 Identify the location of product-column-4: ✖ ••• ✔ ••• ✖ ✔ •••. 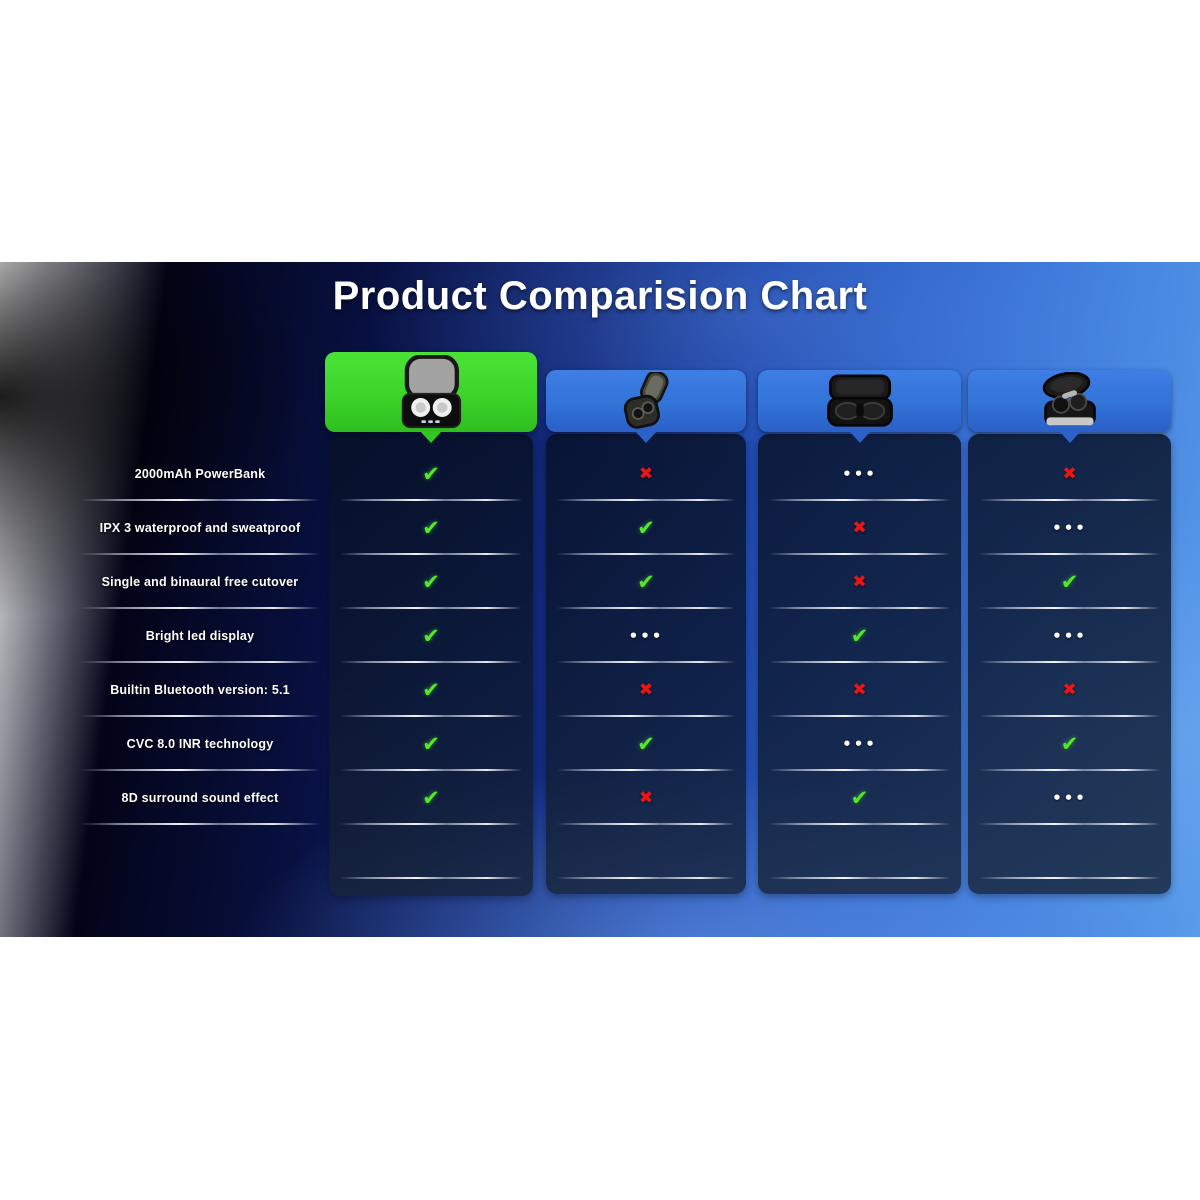
(1069, 599).